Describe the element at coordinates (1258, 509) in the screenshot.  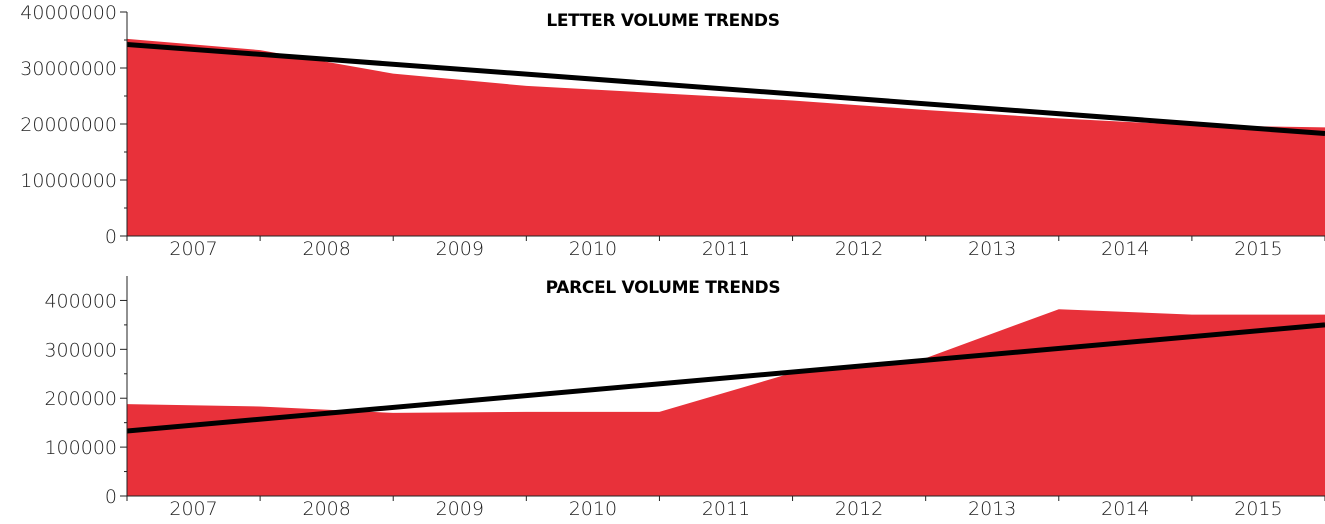
I see `chart-1-x-tick-label: 2015` at that location.